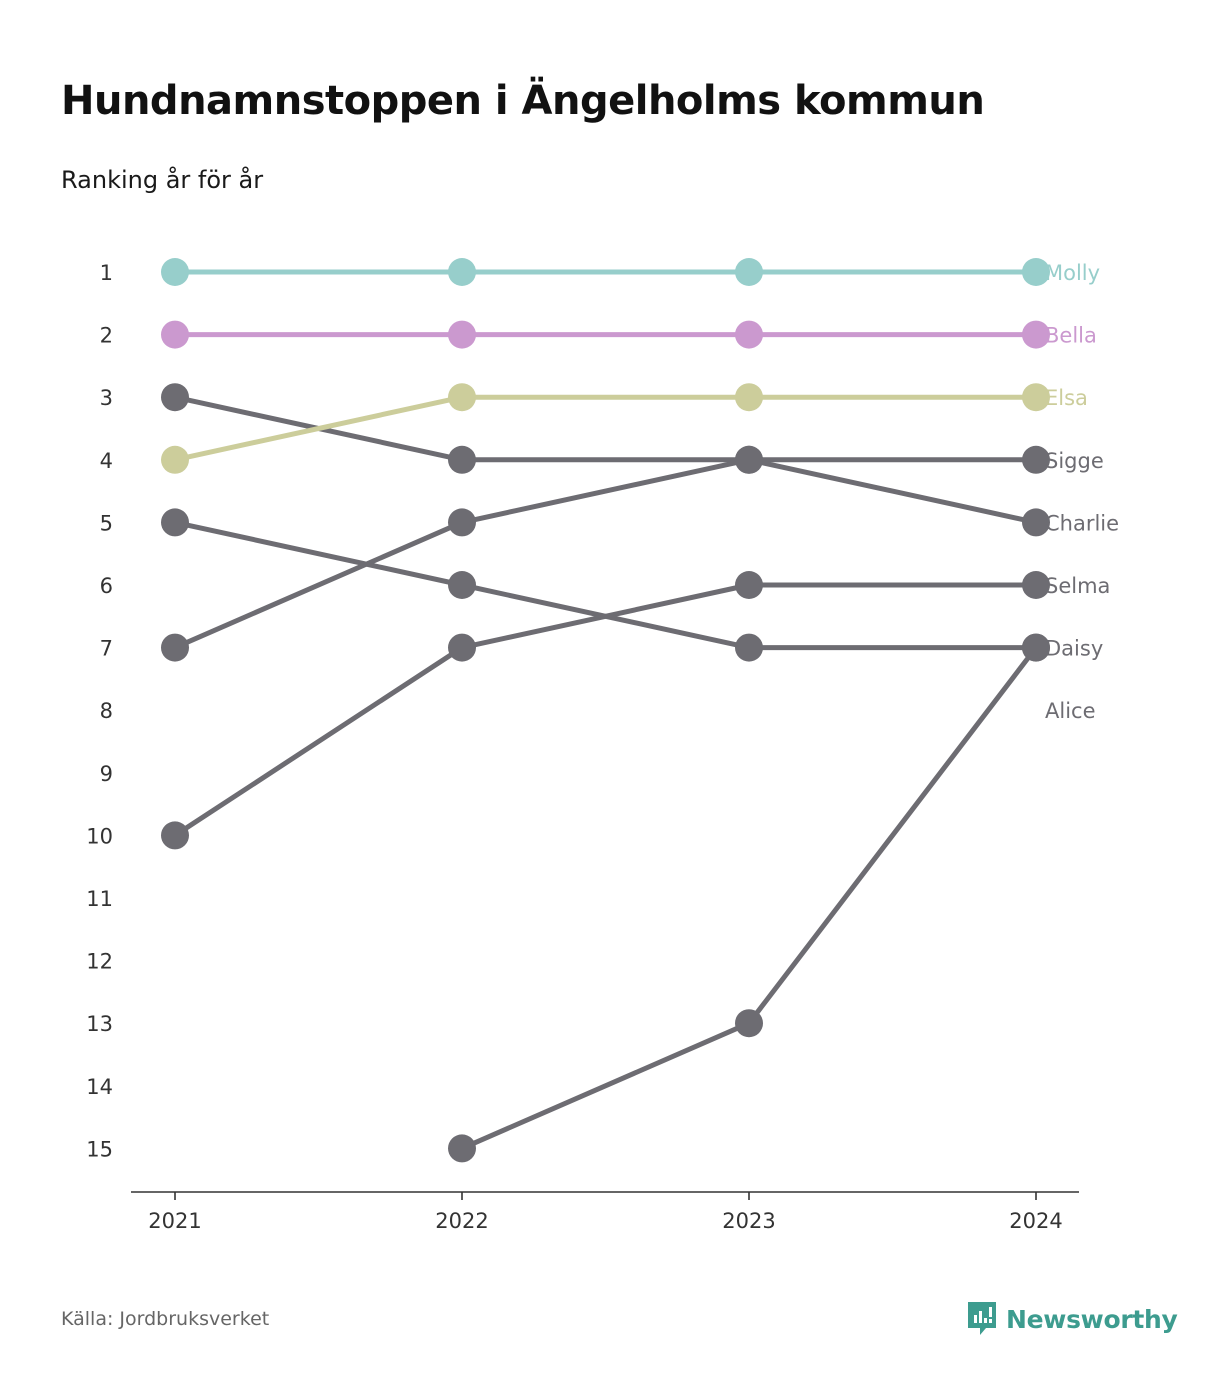 The image size is (1217, 1400). Describe the element at coordinates (749, 459) in the screenshot. I see `point-charlie-2023` at that location.